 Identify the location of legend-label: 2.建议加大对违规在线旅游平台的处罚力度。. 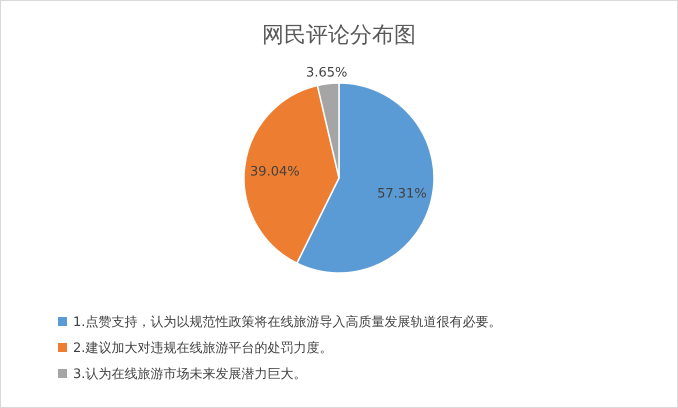
(202, 348).